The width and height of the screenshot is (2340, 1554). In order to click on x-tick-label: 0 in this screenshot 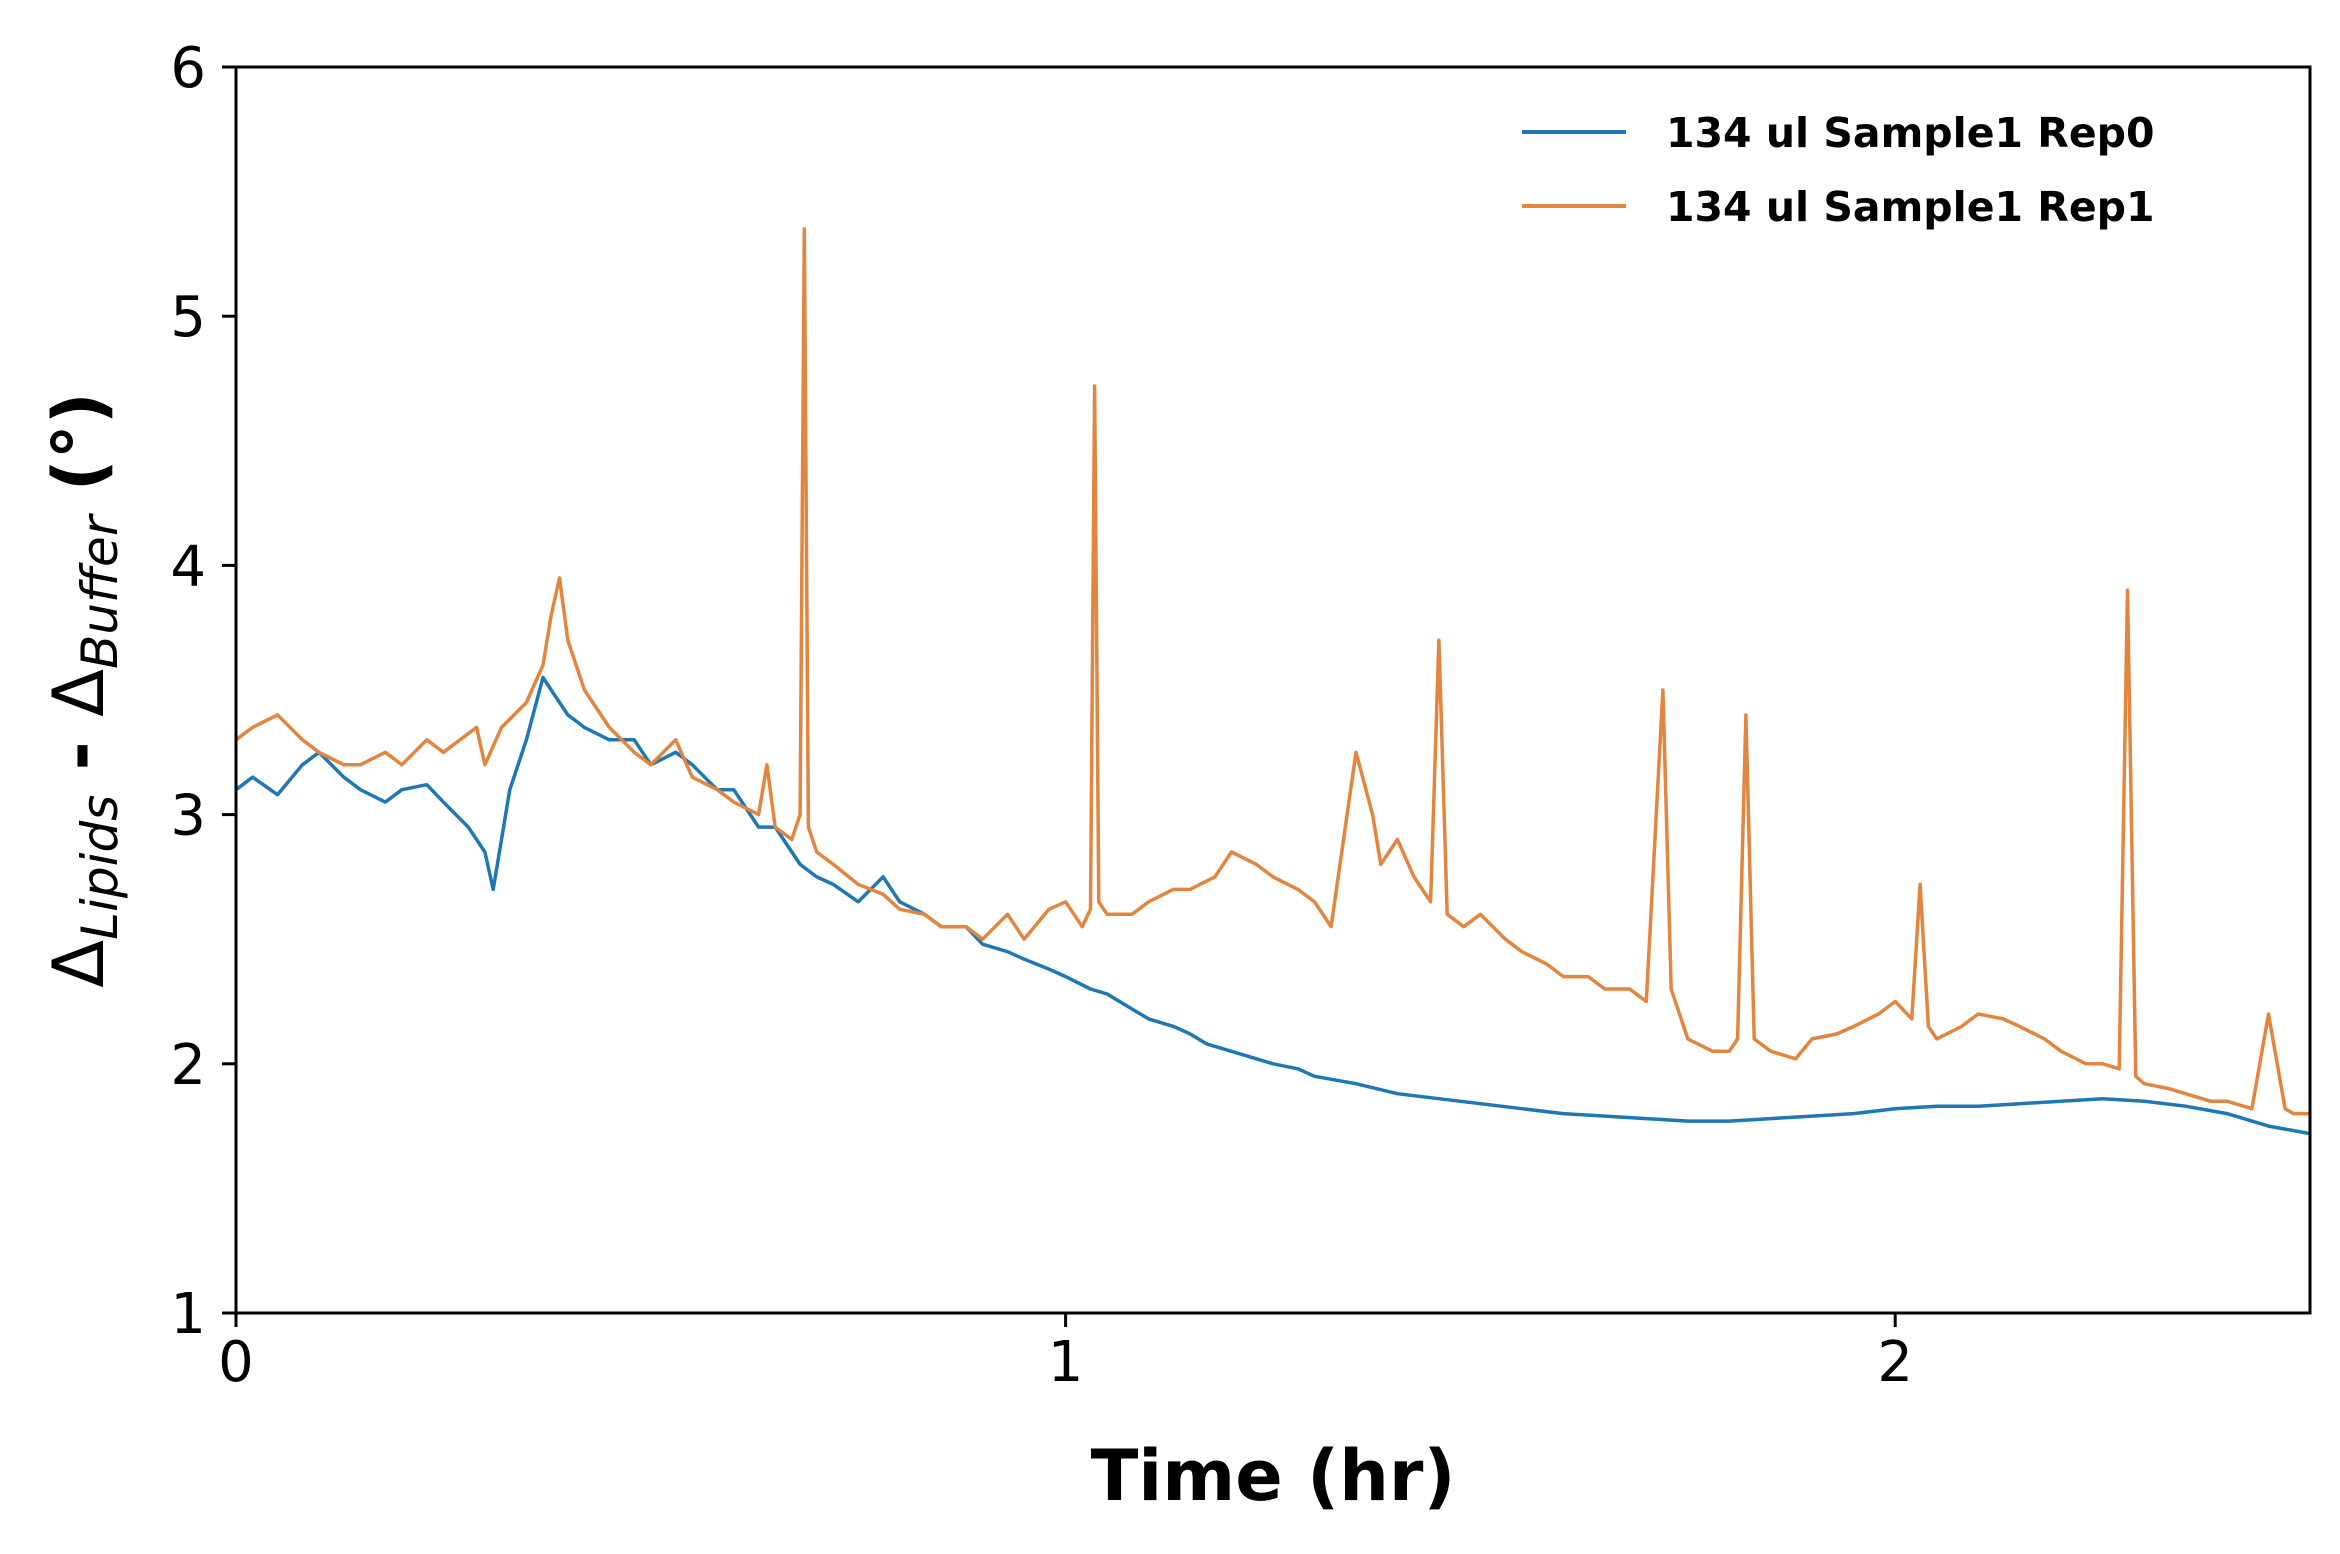, I will do `click(236, 1362)`.